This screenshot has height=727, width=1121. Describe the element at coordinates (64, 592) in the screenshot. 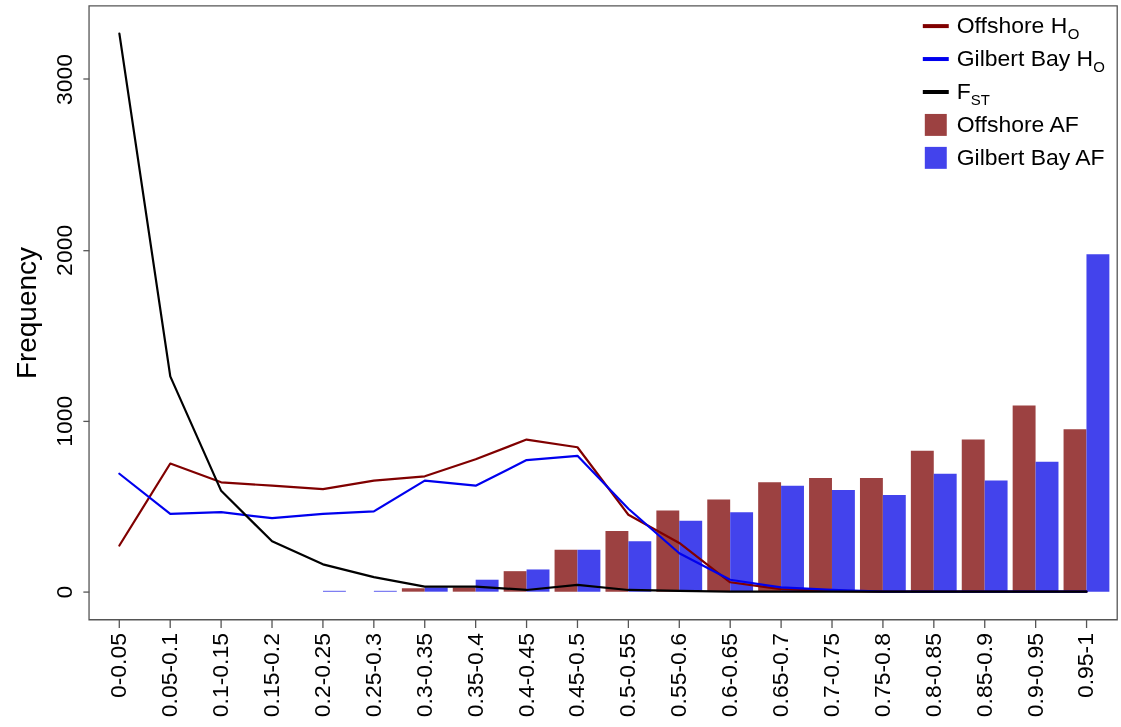

I see `y-tick-label: 0` at that location.